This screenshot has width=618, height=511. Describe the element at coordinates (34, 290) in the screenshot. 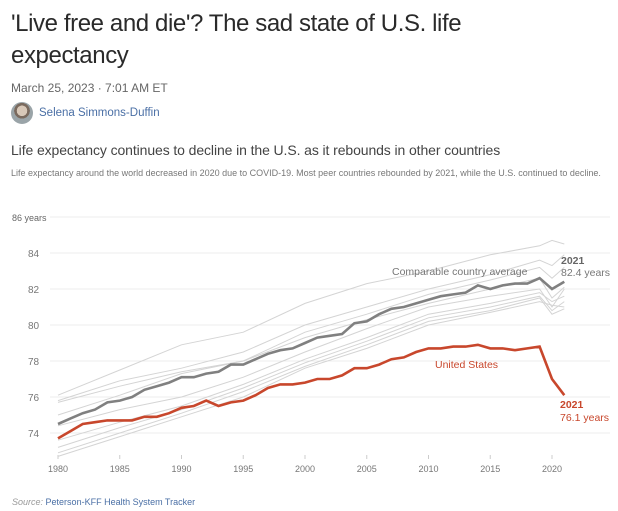

I see `y-tick-label: 82` at that location.